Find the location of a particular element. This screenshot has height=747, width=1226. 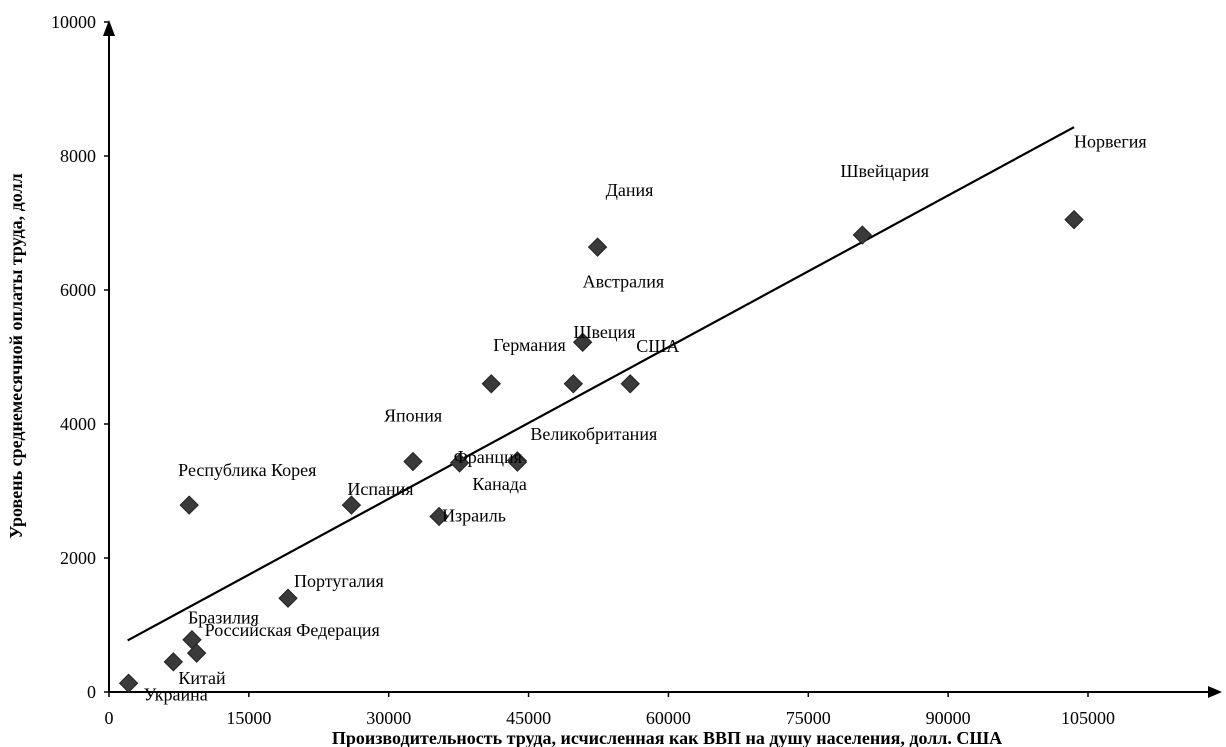

x-axis-arrow is located at coordinates (1215, 692).